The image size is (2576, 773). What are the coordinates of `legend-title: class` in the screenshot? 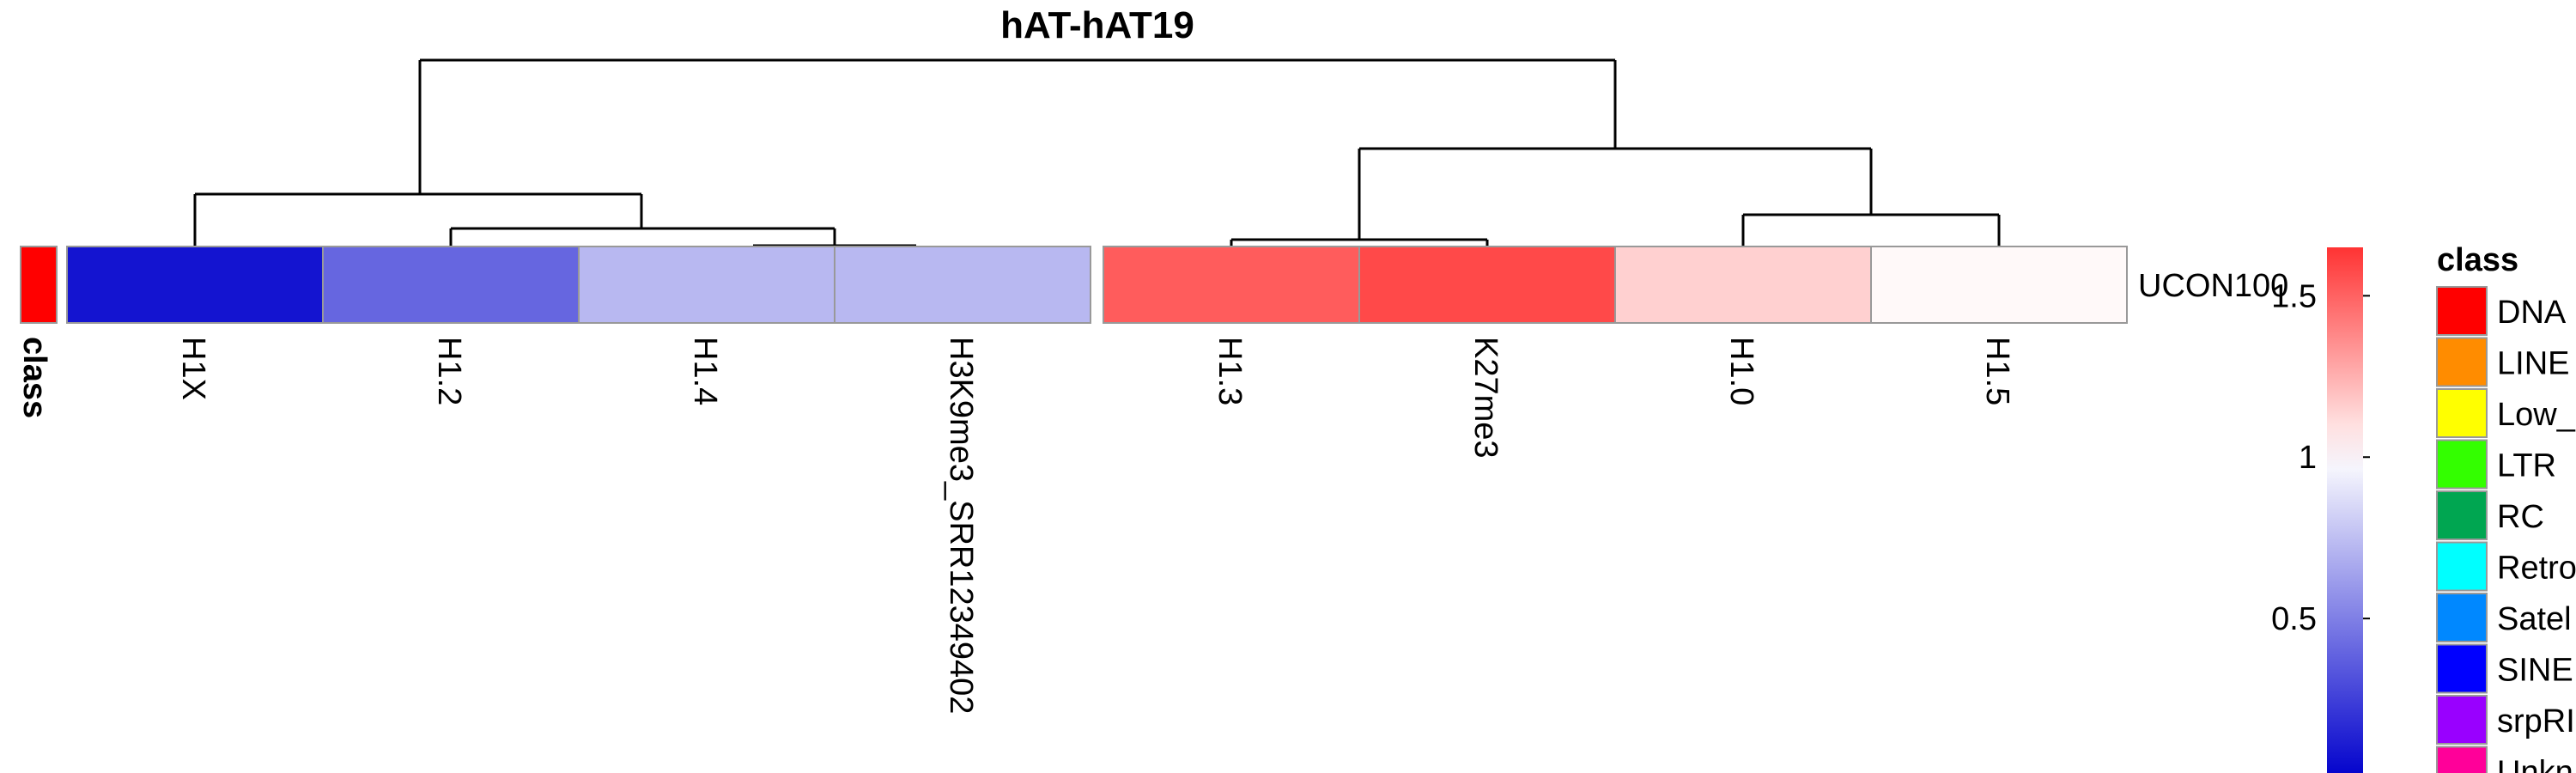 It's located at (2478, 260).